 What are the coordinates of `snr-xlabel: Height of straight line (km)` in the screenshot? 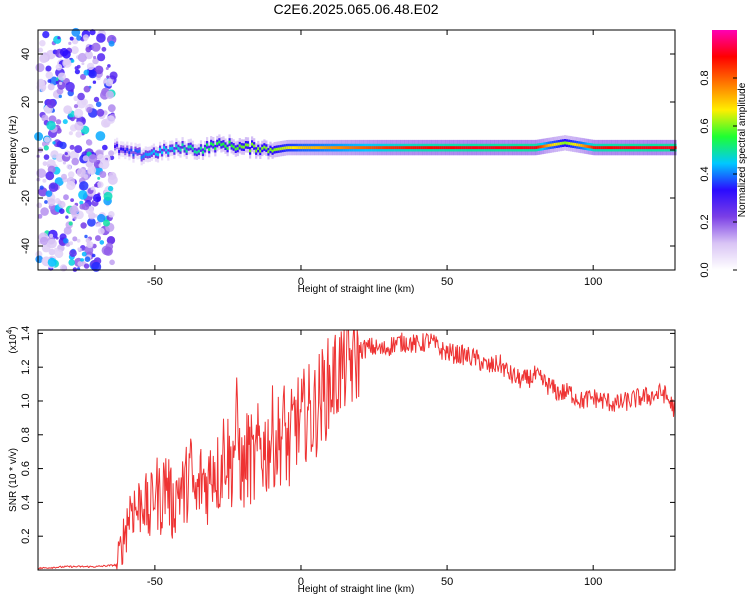 It's located at (356, 589).